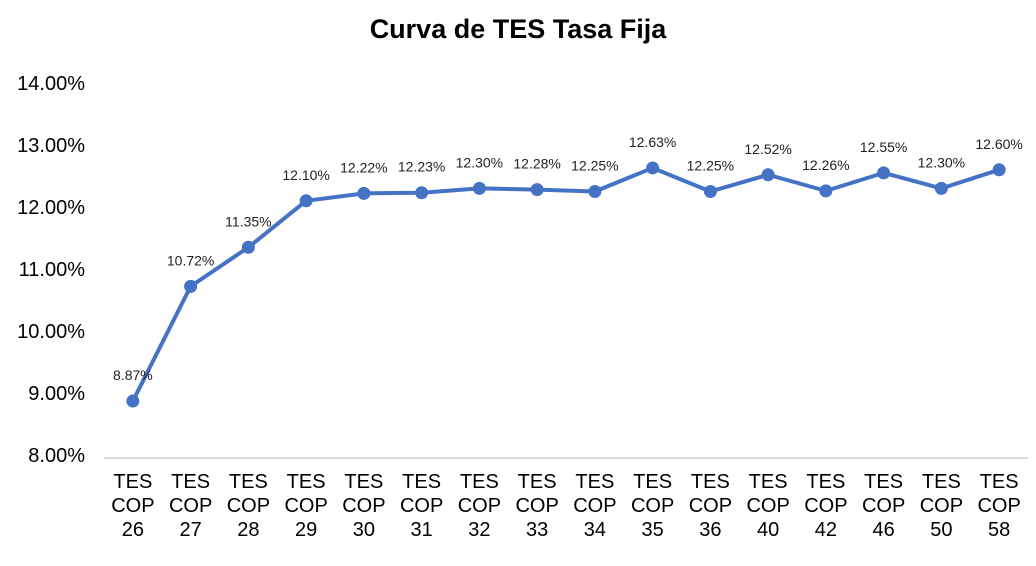 This screenshot has height=566, width=1036. I want to click on x-tick-label: TES COP 33, so click(536, 506).